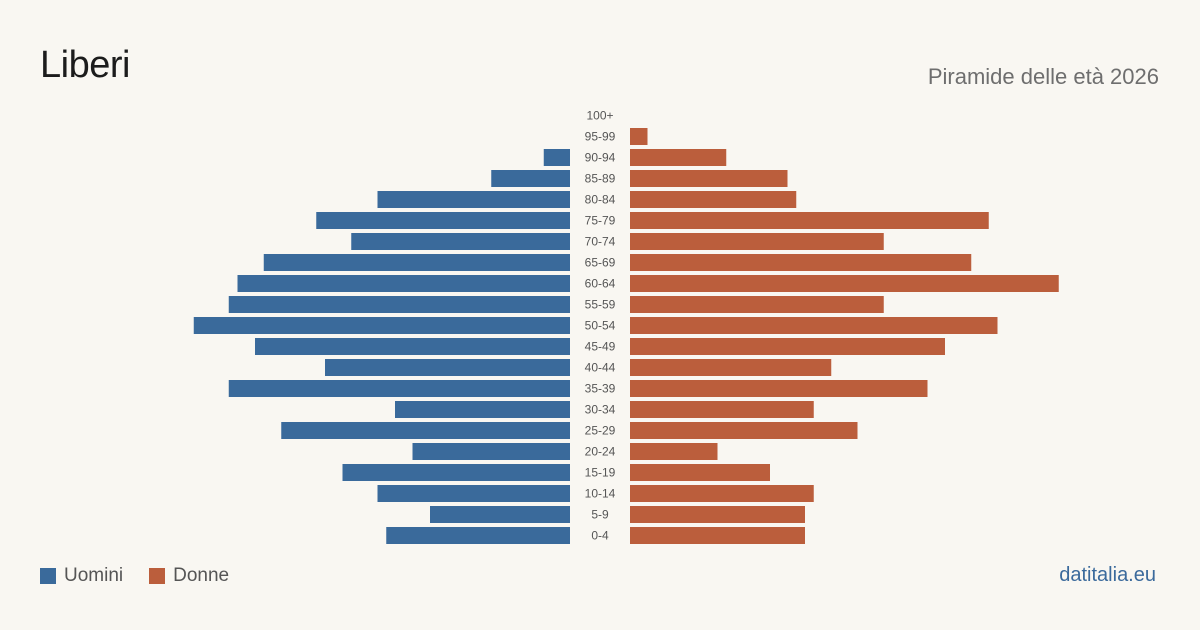 This screenshot has height=630, width=1200. I want to click on legend-item-women: Donne, so click(189, 576).